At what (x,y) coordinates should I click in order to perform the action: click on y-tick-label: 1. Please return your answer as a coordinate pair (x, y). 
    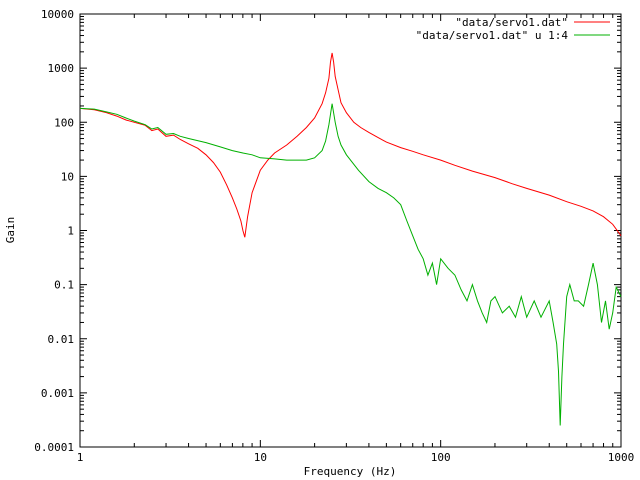
    Looking at the image, I should click on (70, 231).